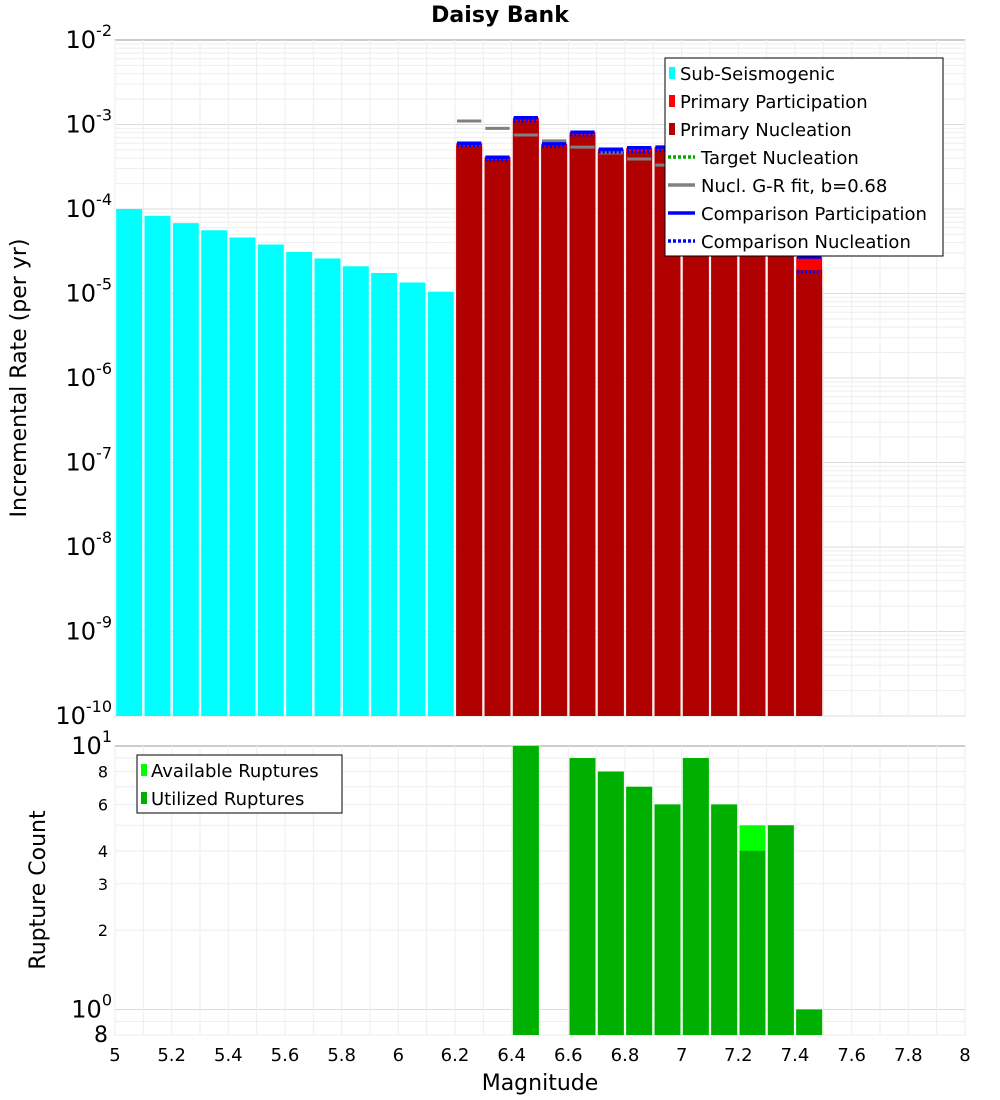 This screenshot has width=1000, height=1100. What do you see at coordinates (91, 1006) in the screenshot?
I see `y-tick-label: 10⁰` at bounding box center [91, 1006].